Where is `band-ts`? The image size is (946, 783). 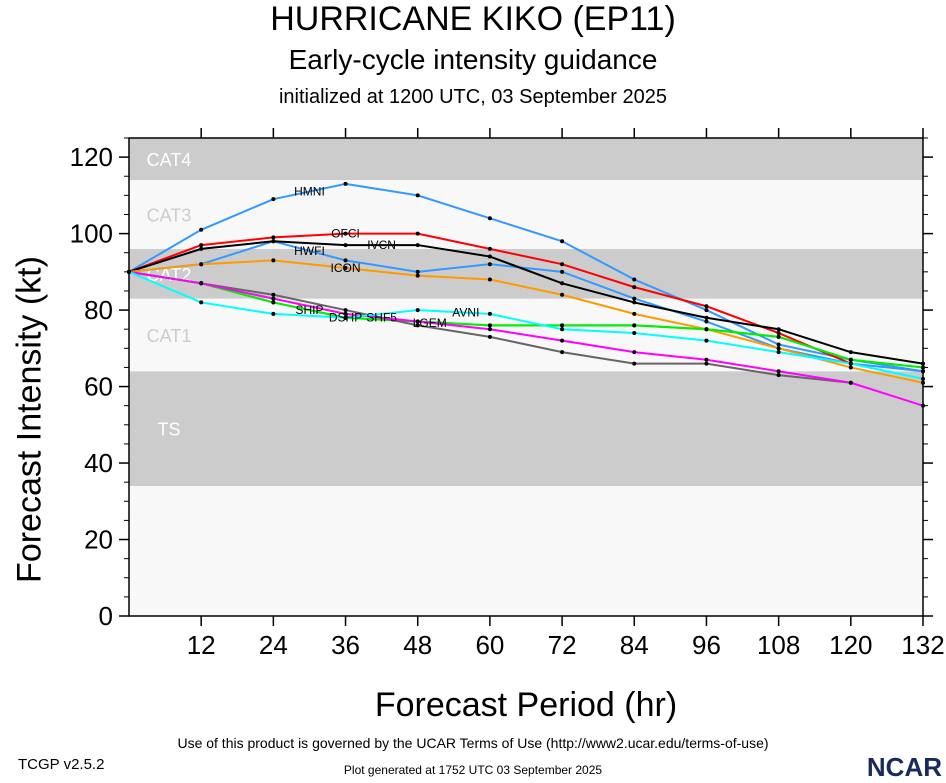 band-ts is located at coordinates (526, 428).